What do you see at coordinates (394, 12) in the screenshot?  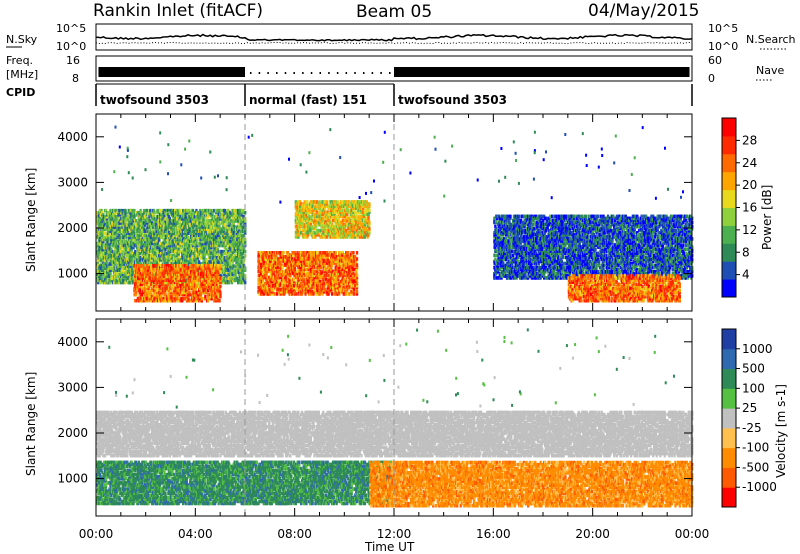 I see `beam-title: Beam 05` at bounding box center [394, 12].